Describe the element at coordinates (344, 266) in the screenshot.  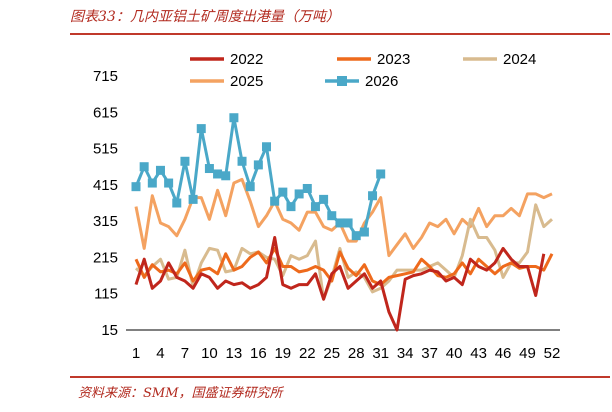
I see `series-line-2023` at that location.